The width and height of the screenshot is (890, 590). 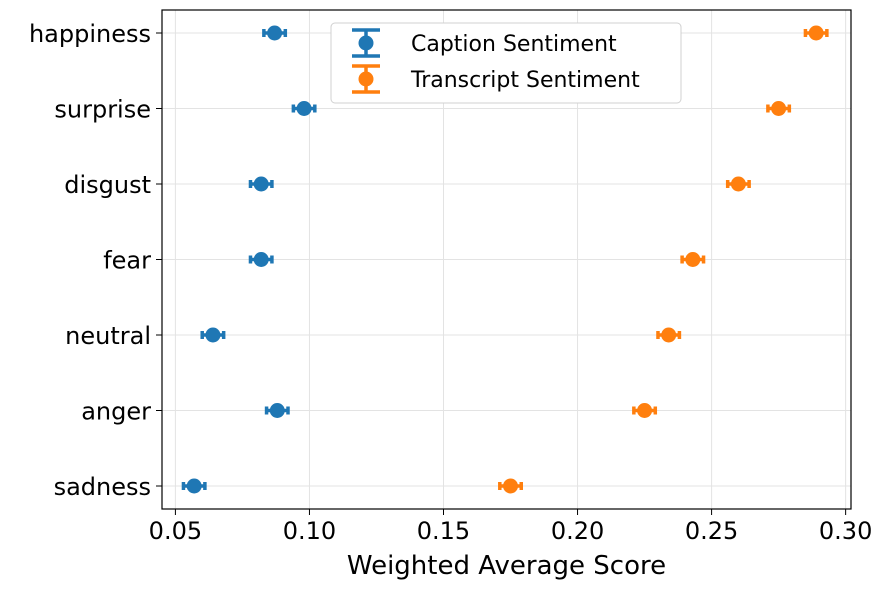 I want to click on legend-entry: Transcript Sentiment, so click(x=496, y=79).